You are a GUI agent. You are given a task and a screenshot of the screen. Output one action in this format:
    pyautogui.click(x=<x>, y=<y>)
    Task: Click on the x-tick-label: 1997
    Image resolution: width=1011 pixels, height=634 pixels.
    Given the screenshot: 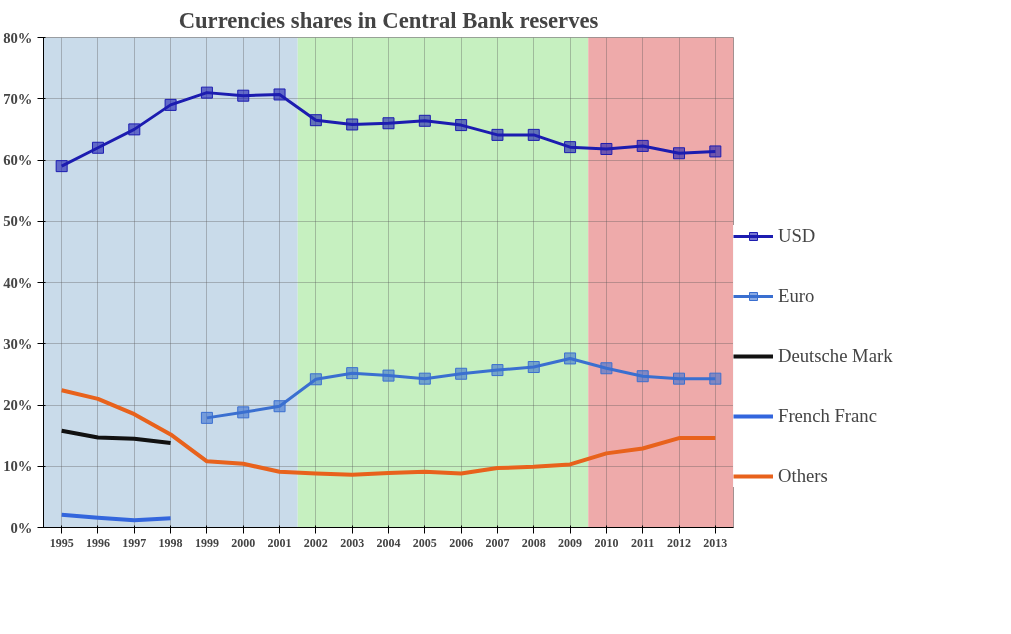 What is the action you would take?
    pyautogui.click(x=134, y=542)
    